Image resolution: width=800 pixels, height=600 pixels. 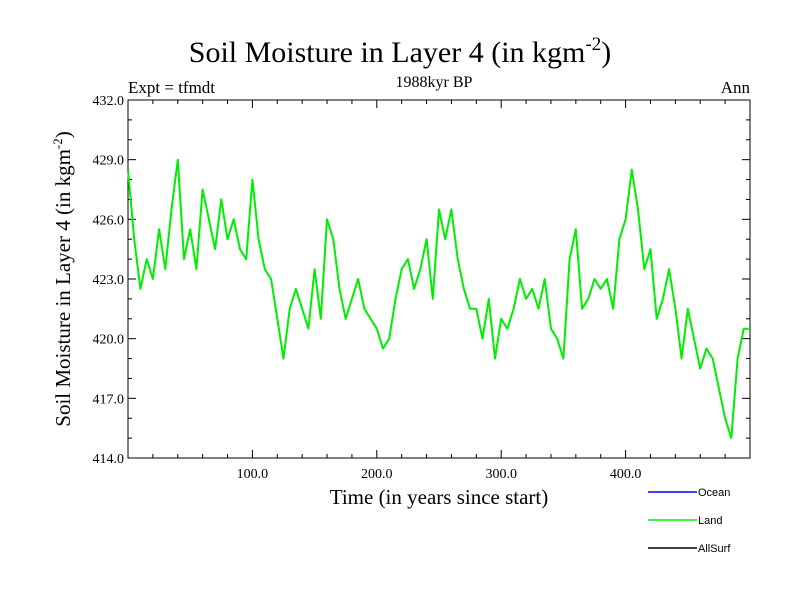 I want to click on legend-label-ocean: Ocean, so click(x=714, y=493).